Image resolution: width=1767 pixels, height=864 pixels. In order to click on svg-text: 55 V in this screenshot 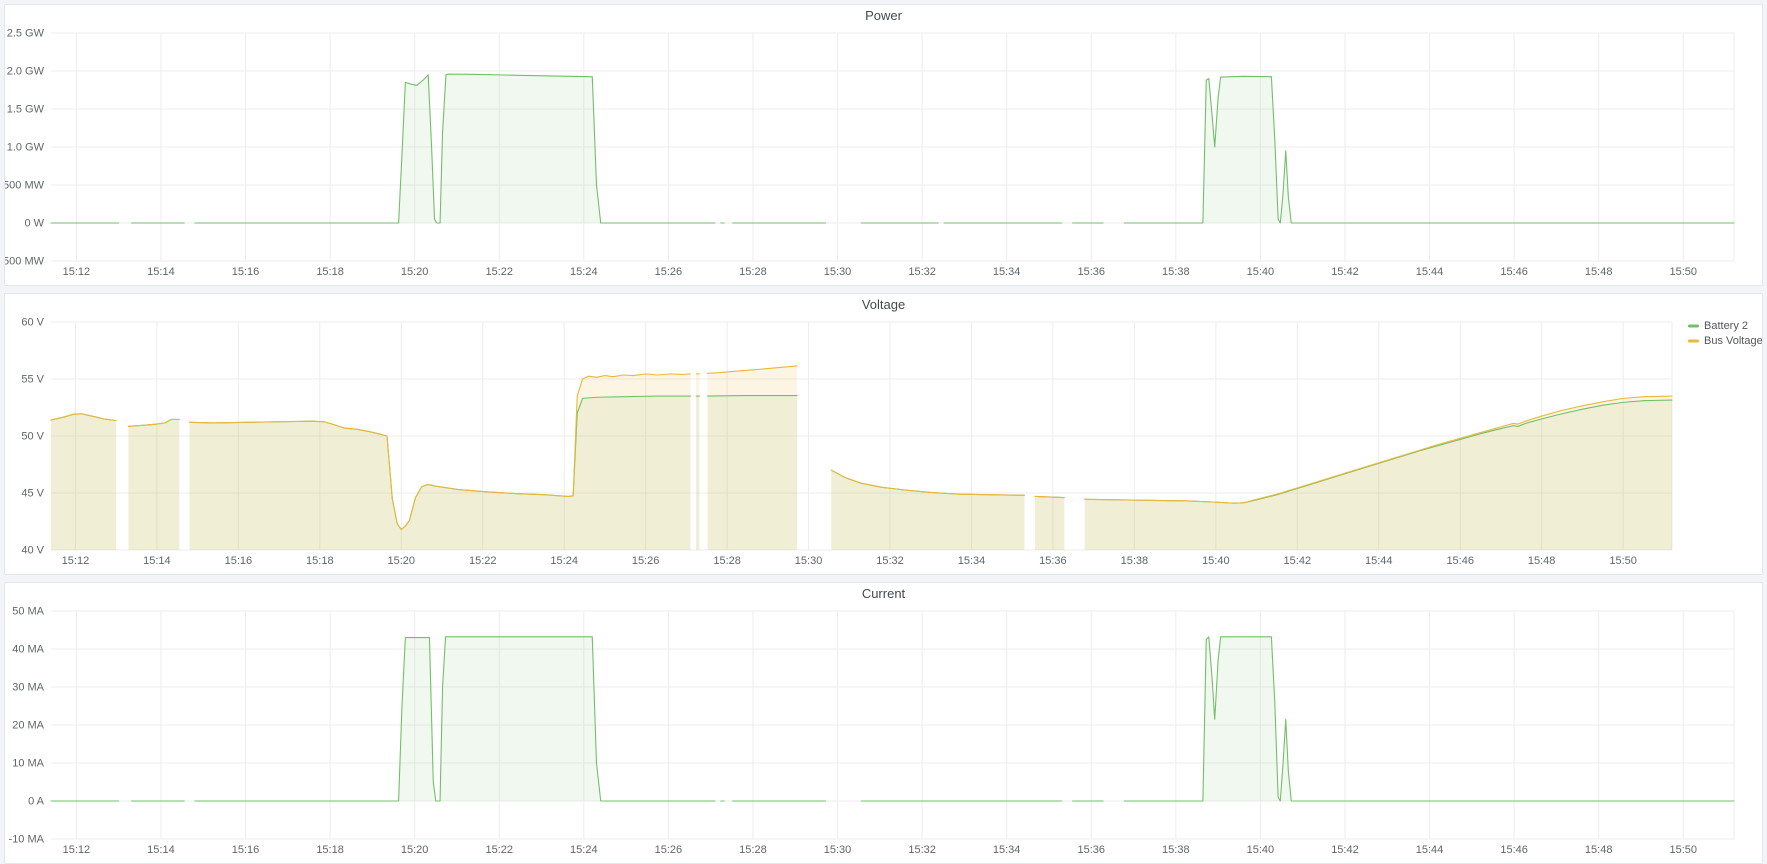, I will do `click(32, 380)`.